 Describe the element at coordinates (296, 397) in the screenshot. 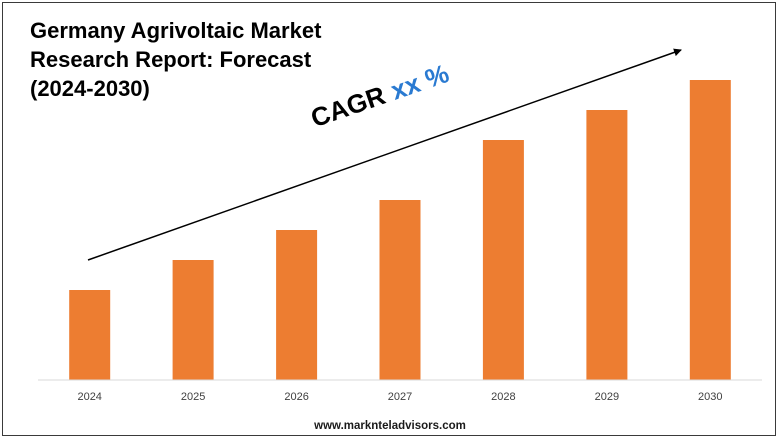

I see `x-tick-label-2026: 2026` at that location.